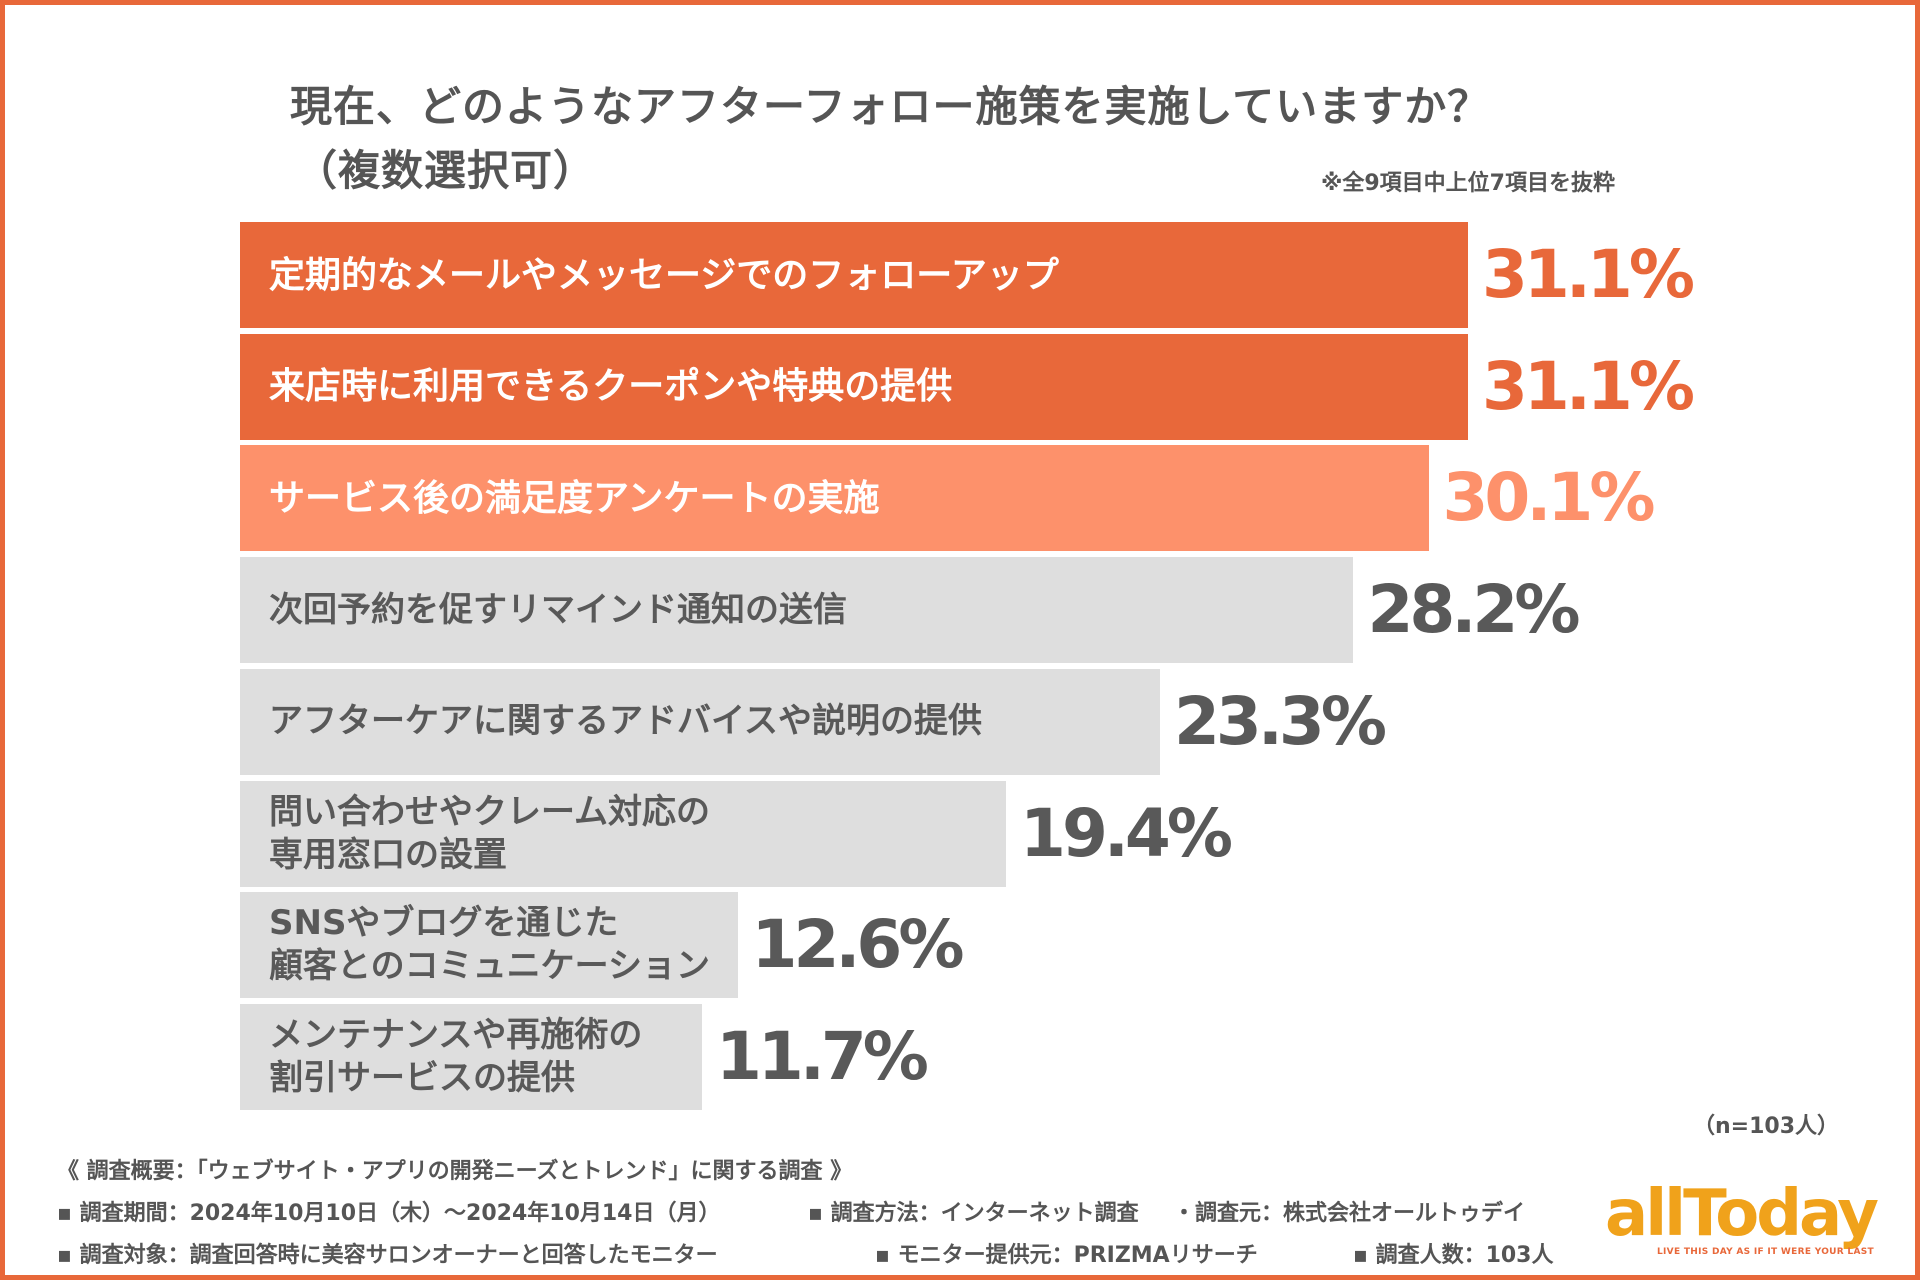 This screenshot has height=1285, width=1920. I want to click on category-label-line: アフターケアに関するアドバイスや説明の提供, so click(625, 721).